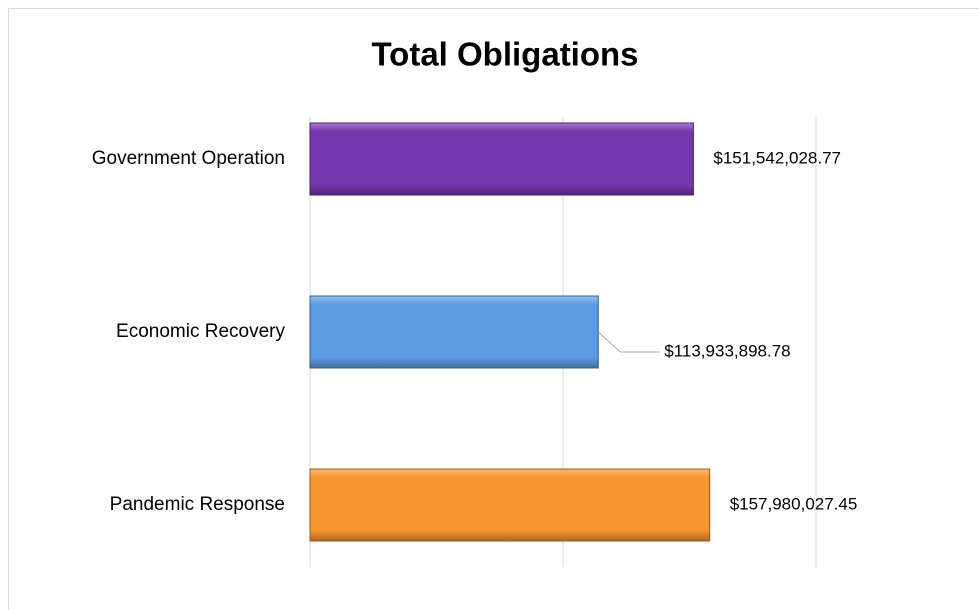 The width and height of the screenshot is (979, 610). What do you see at coordinates (197, 504) in the screenshot?
I see `y-tick-label: Pandemic Response` at bounding box center [197, 504].